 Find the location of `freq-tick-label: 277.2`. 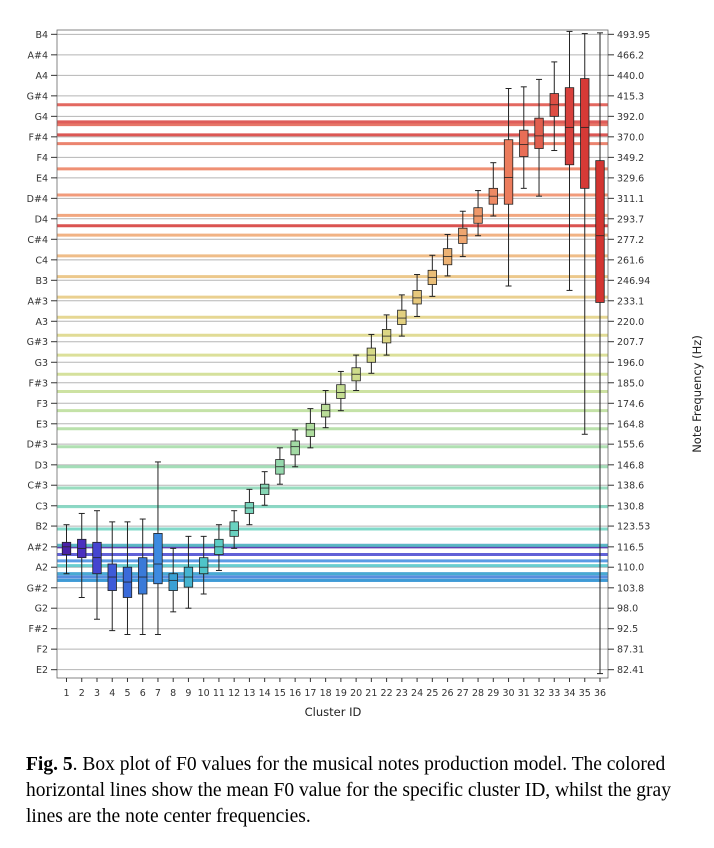

freq-tick-label: 277.2 is located at coordinates (630, 240).